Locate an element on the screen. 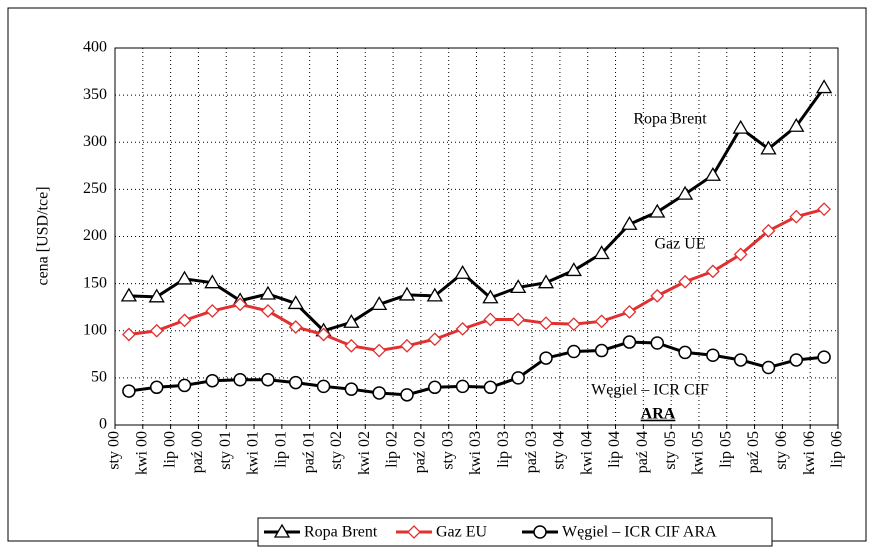  y-tick-label: 250 is located at coordinates (95, 188).